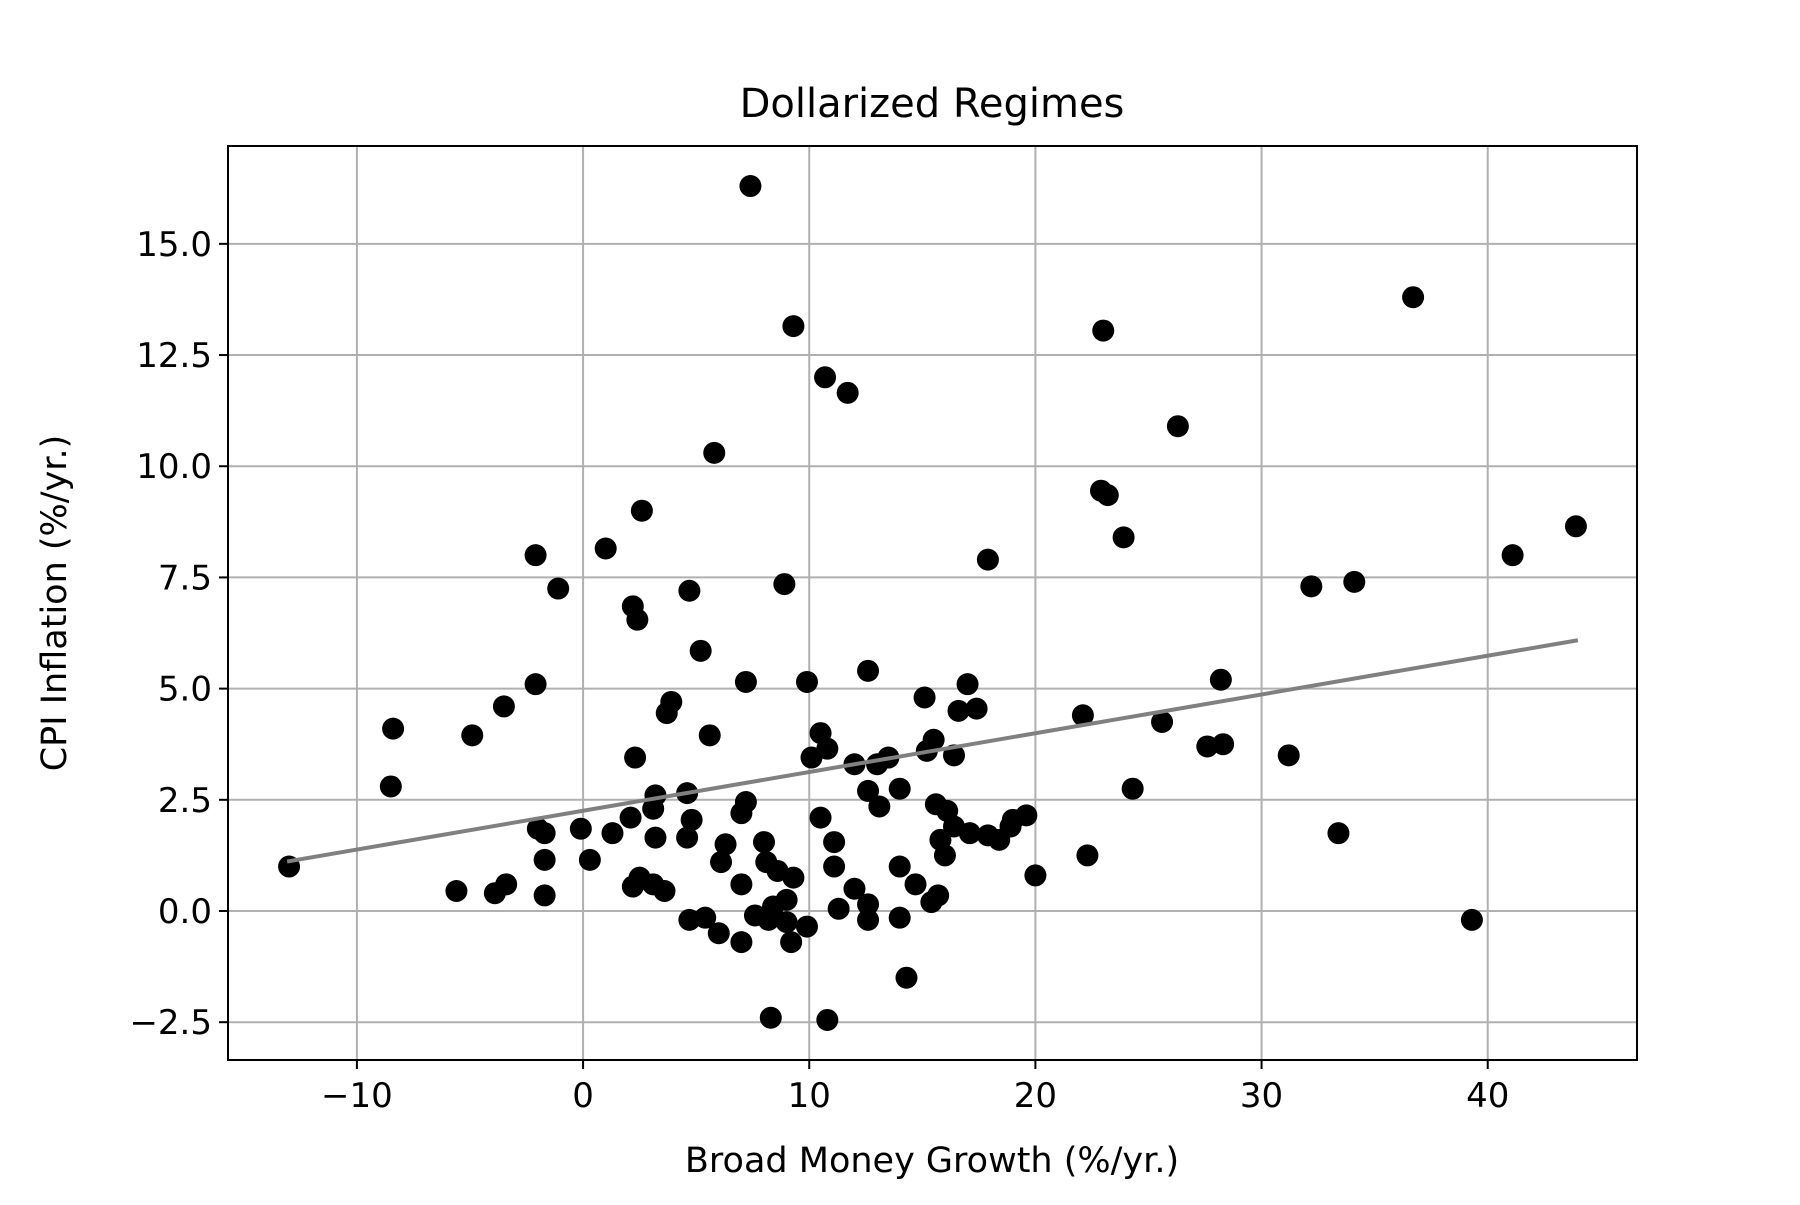 This screenshot has width=1800, height=1205. What do you see at coordinates (583, 1096) in the screenshot?
I see `x-tick-label: 0` at bounding box center [583, 1096].